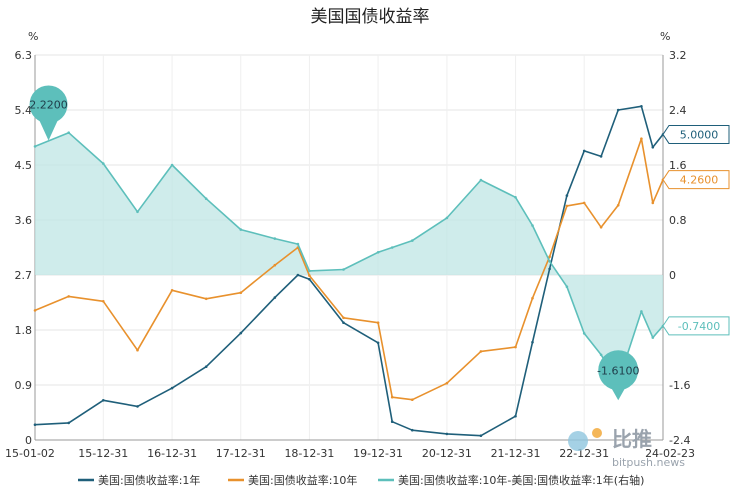  I want to click on legend-label-1: 美国:国债收益率:10年, so click(302, 480).